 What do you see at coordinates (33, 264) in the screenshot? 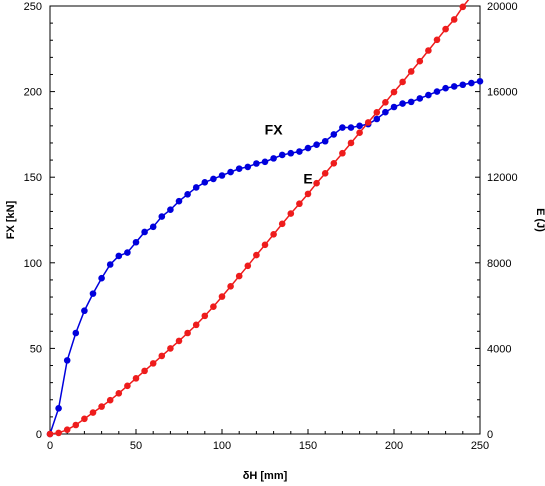
I see `y-tick-label: 100` at bounding box center [33, 264].